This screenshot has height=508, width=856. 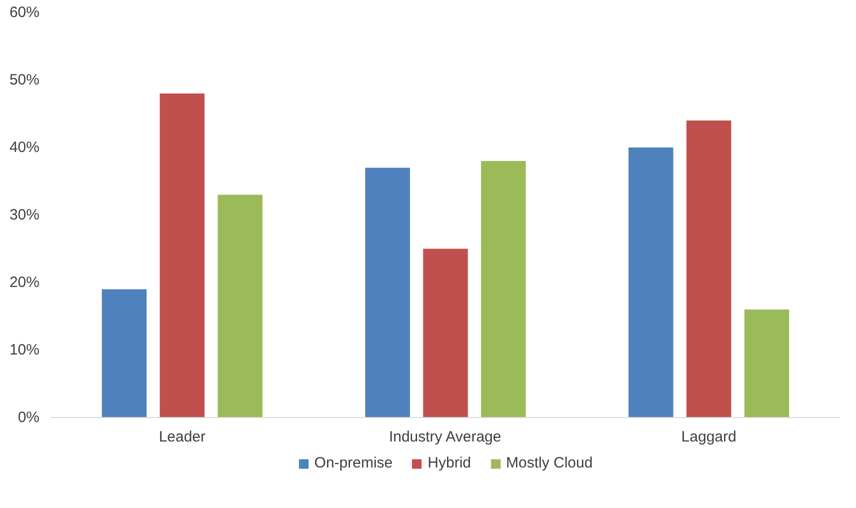 What do you see at coordinates (353, 463) in the screenshot?
I see `legend-label: On-premise` at bounding box center [353, 463].